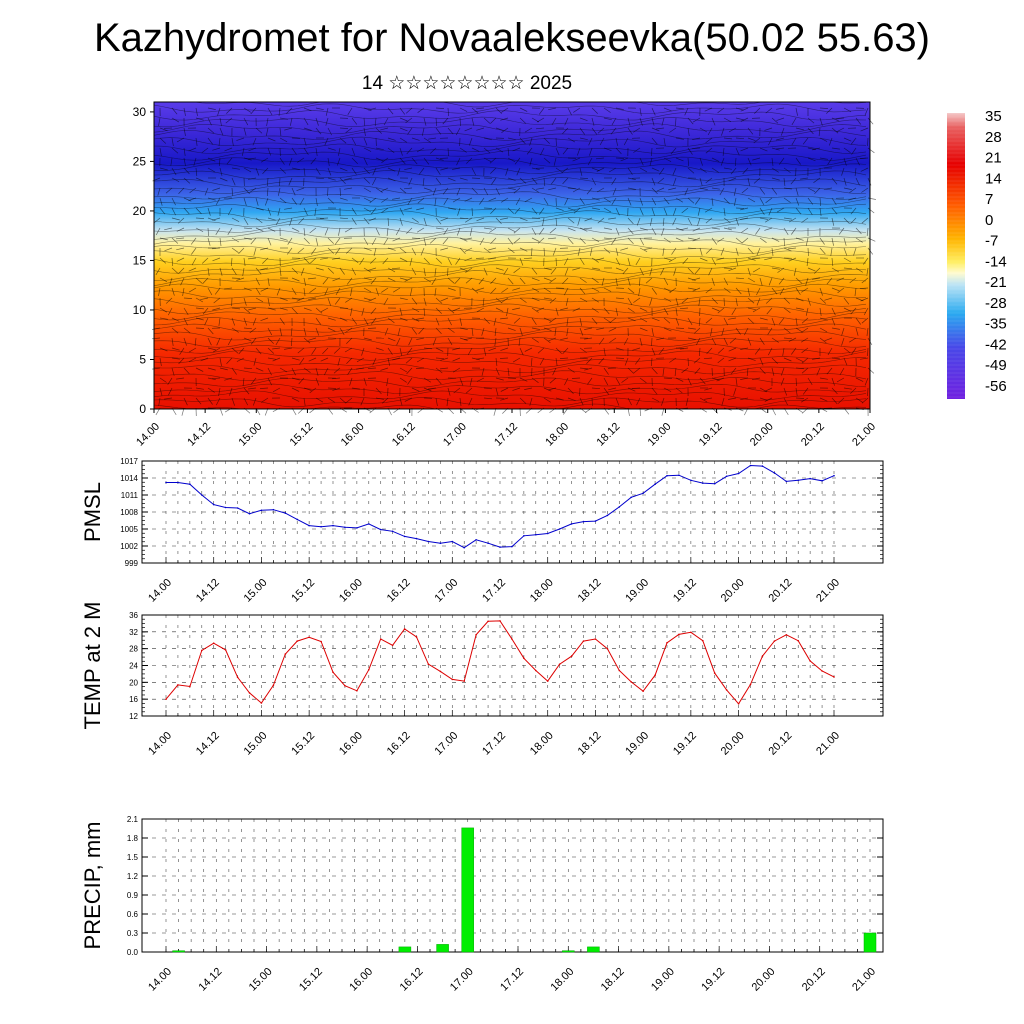  I want to click on time-tick-label: 16.12, so click(399, 591).